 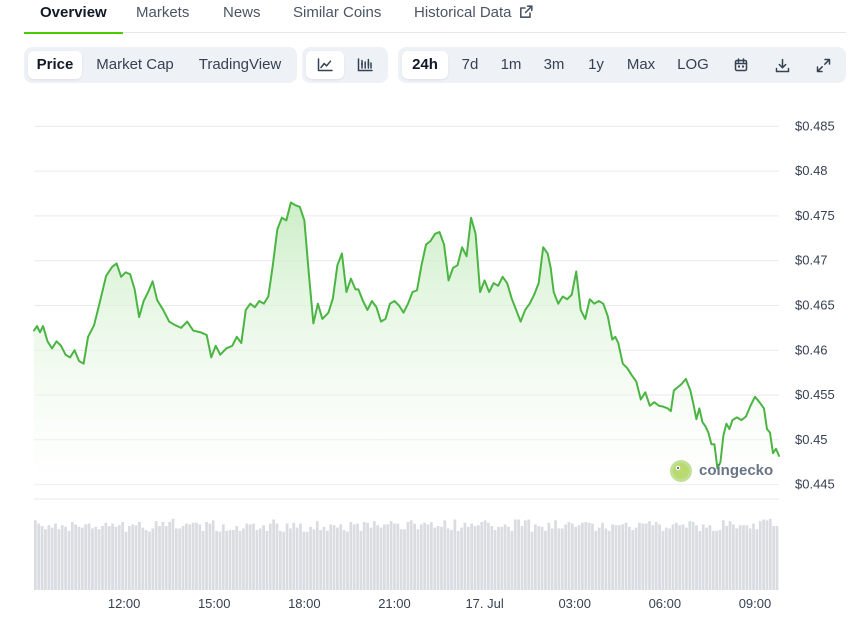 I want to click on x-tick-label: 12:00, so click(x=124, y=603).